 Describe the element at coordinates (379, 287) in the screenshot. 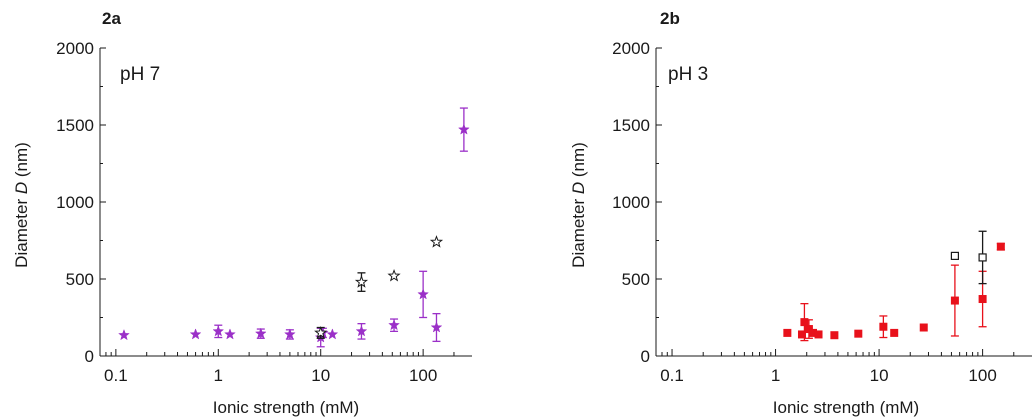

I see `series-open-star` at that location.